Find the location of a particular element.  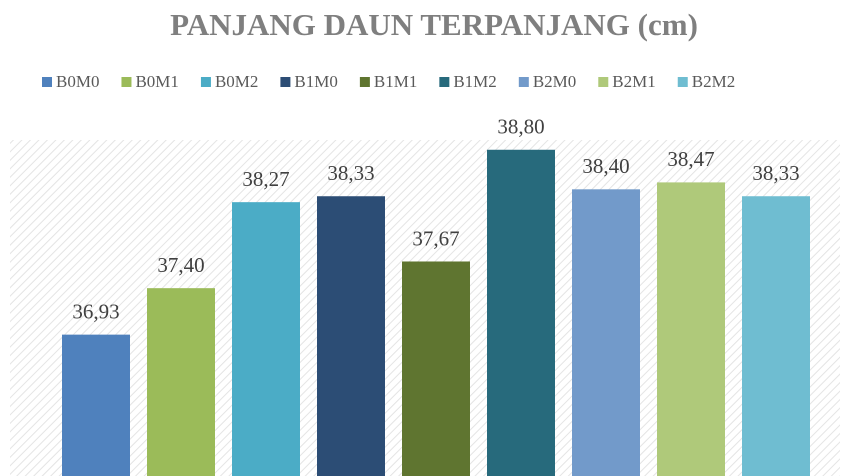

legend-label: B1M1 is located at coordinates (395, 81).